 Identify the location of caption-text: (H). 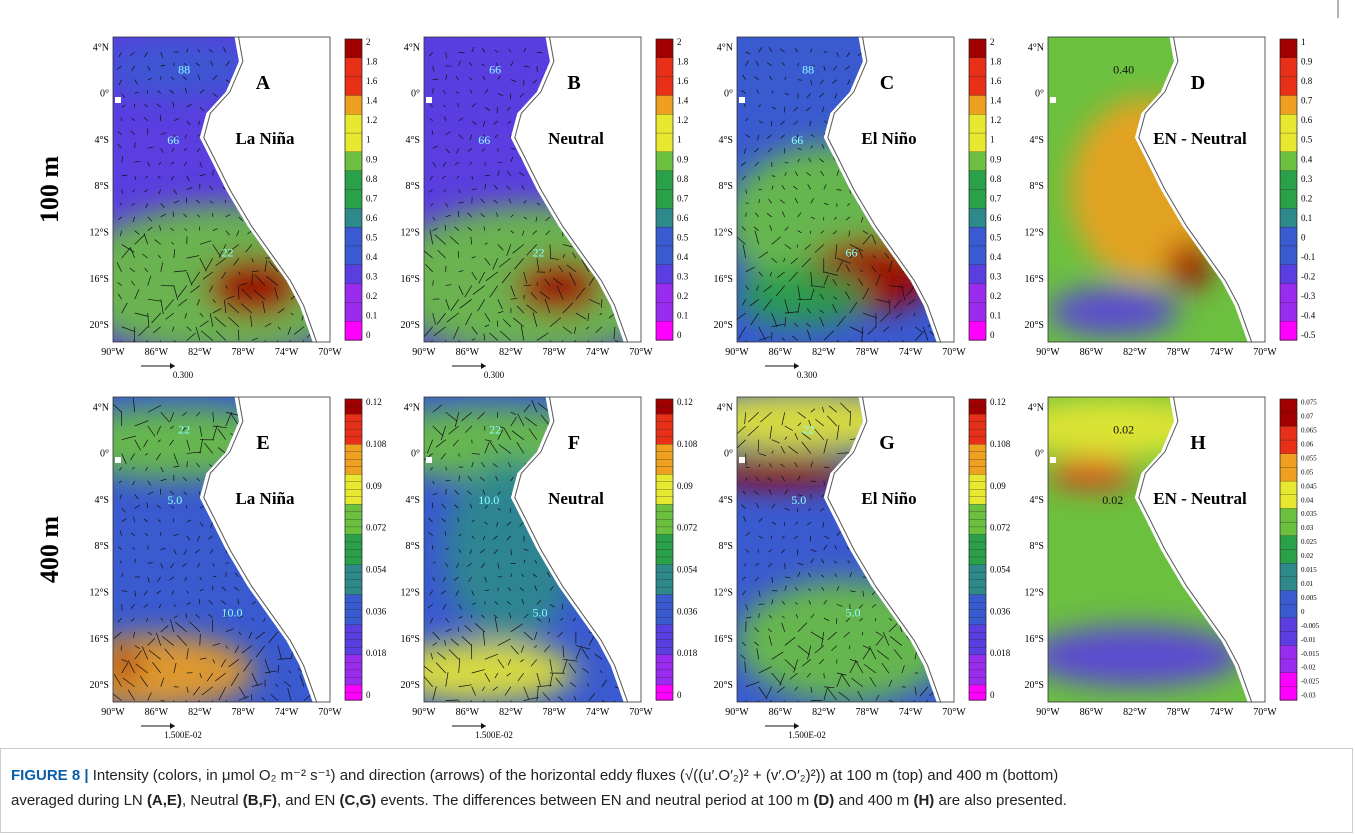
(924, 800).